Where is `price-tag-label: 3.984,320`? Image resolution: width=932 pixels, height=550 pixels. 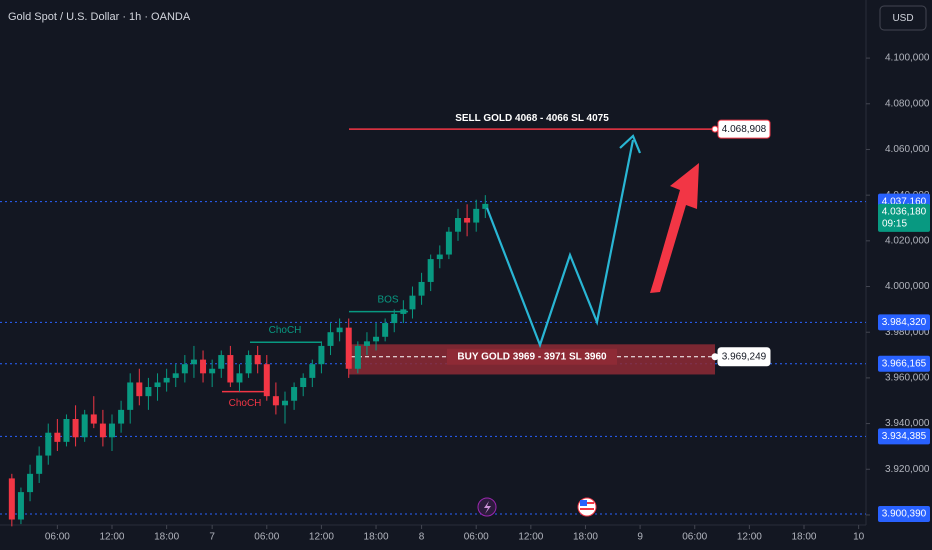
price-tag-label: 3.984,320 is located at coordinates (904, 322).